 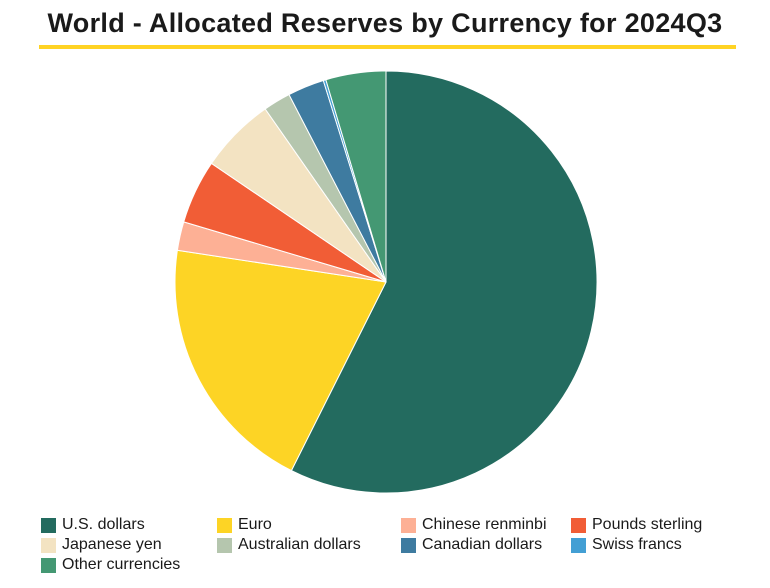 What do you see at coordinates (255, 524) in the screenshot?
I see `legend-label: Euro` at bounding box center [255, 524].